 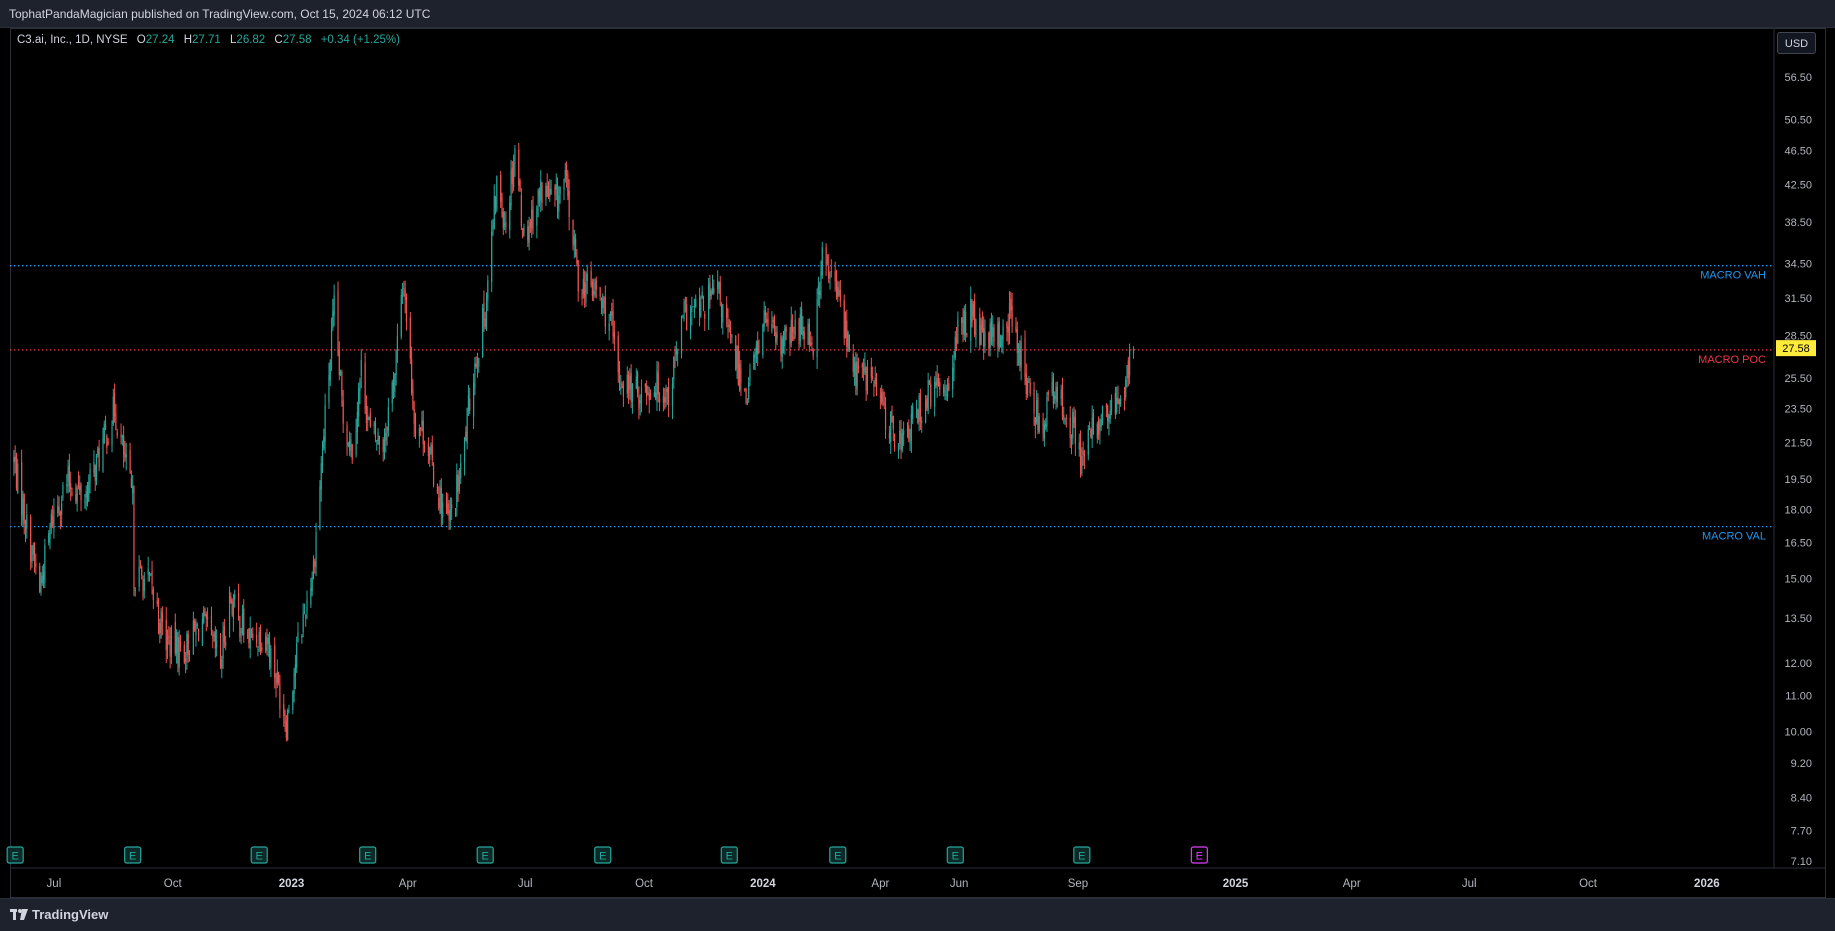 What do you see at coordinates (1798, 337) in the screenshot?
I see `price-tick-label: 28.50` at bounding box center [1798, 337].